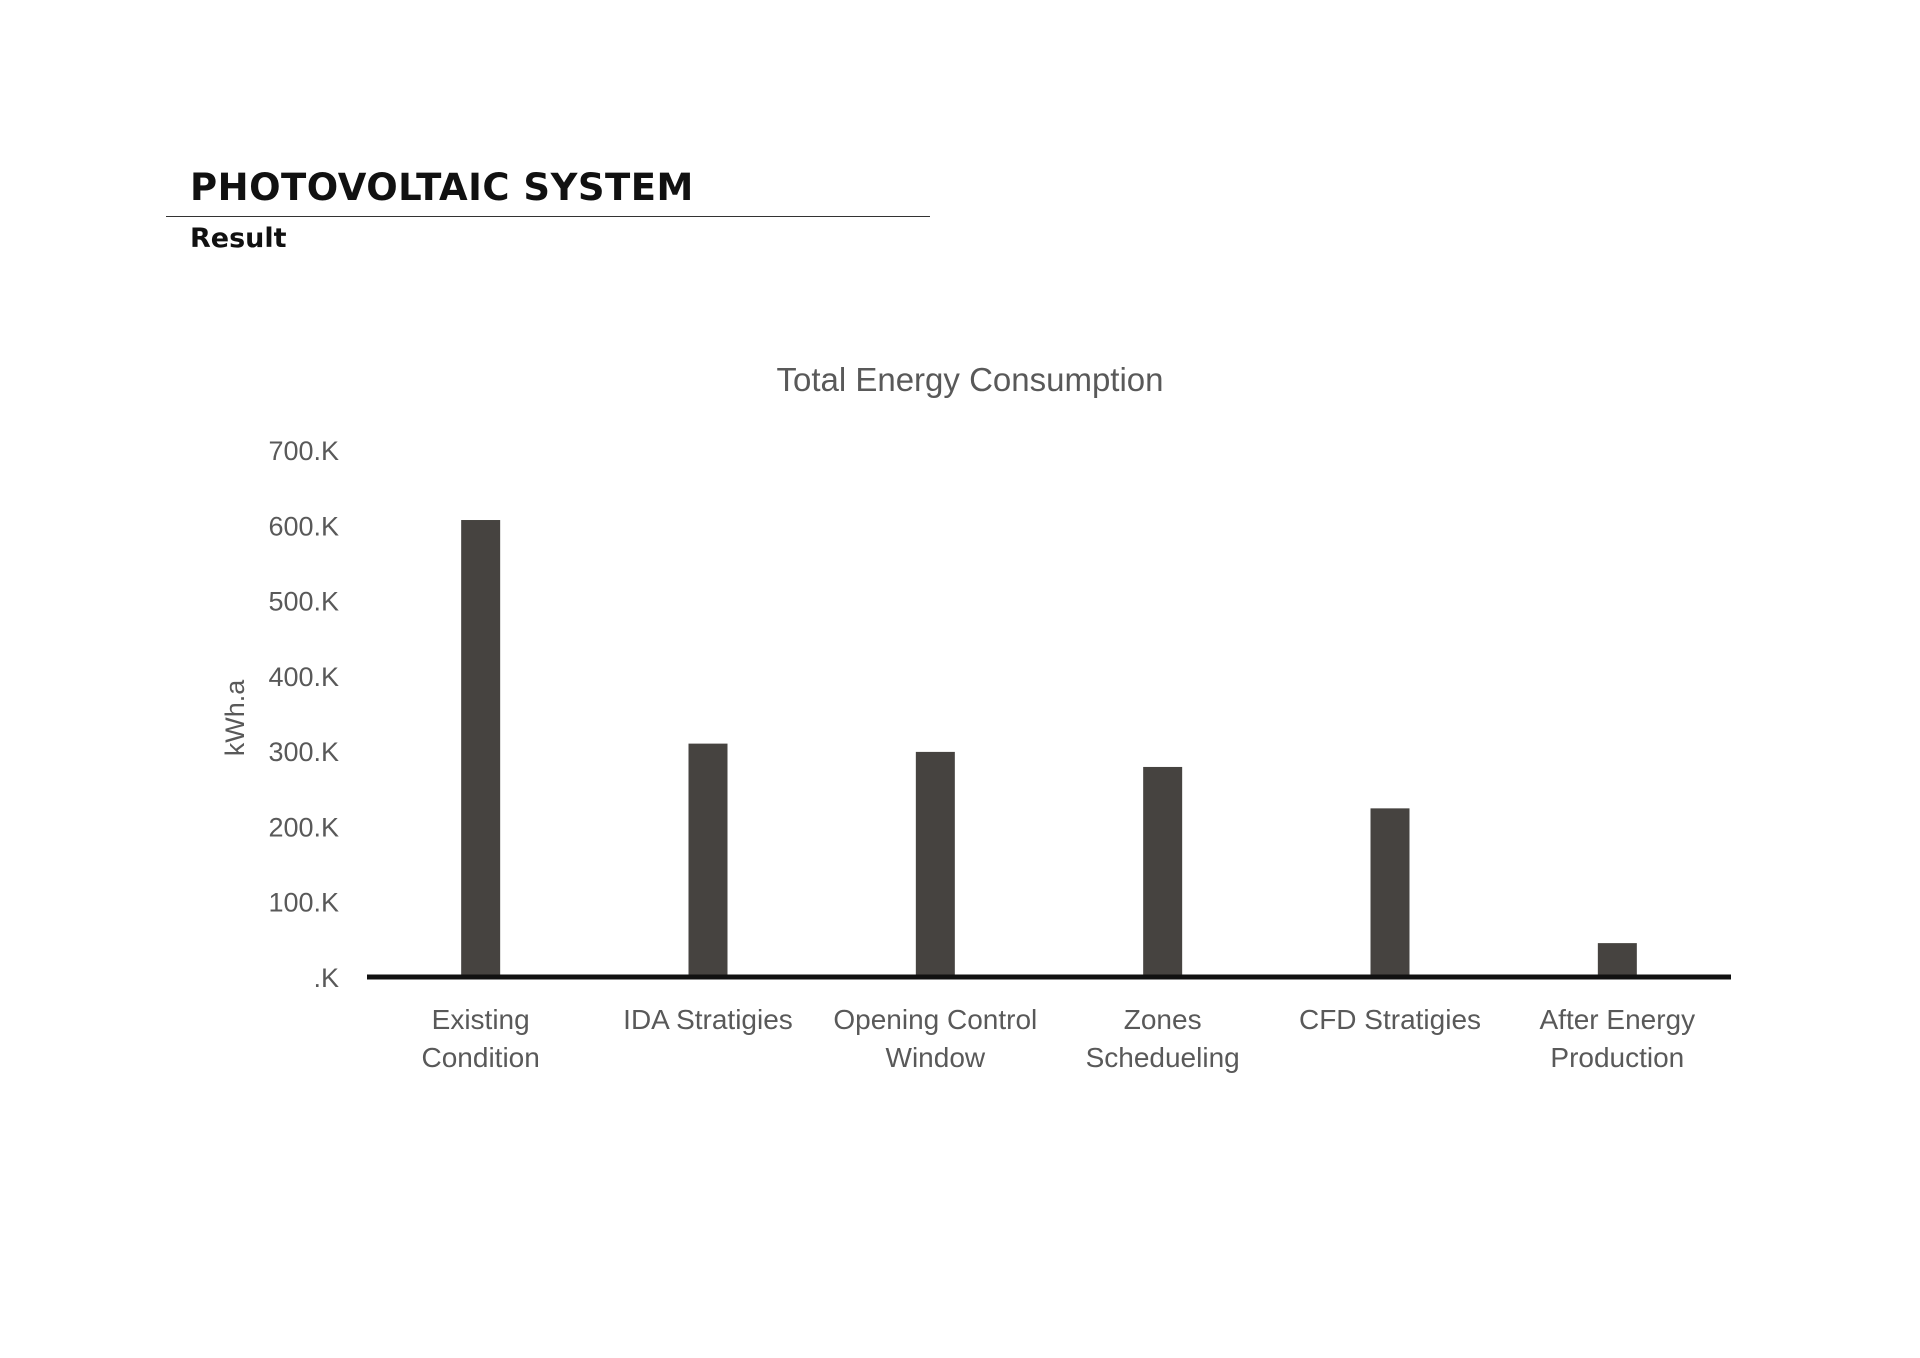 The height and width of the screenshot is (1358, 1920). I want to click on y-axis-label: kWh.a, so click(235, 718).